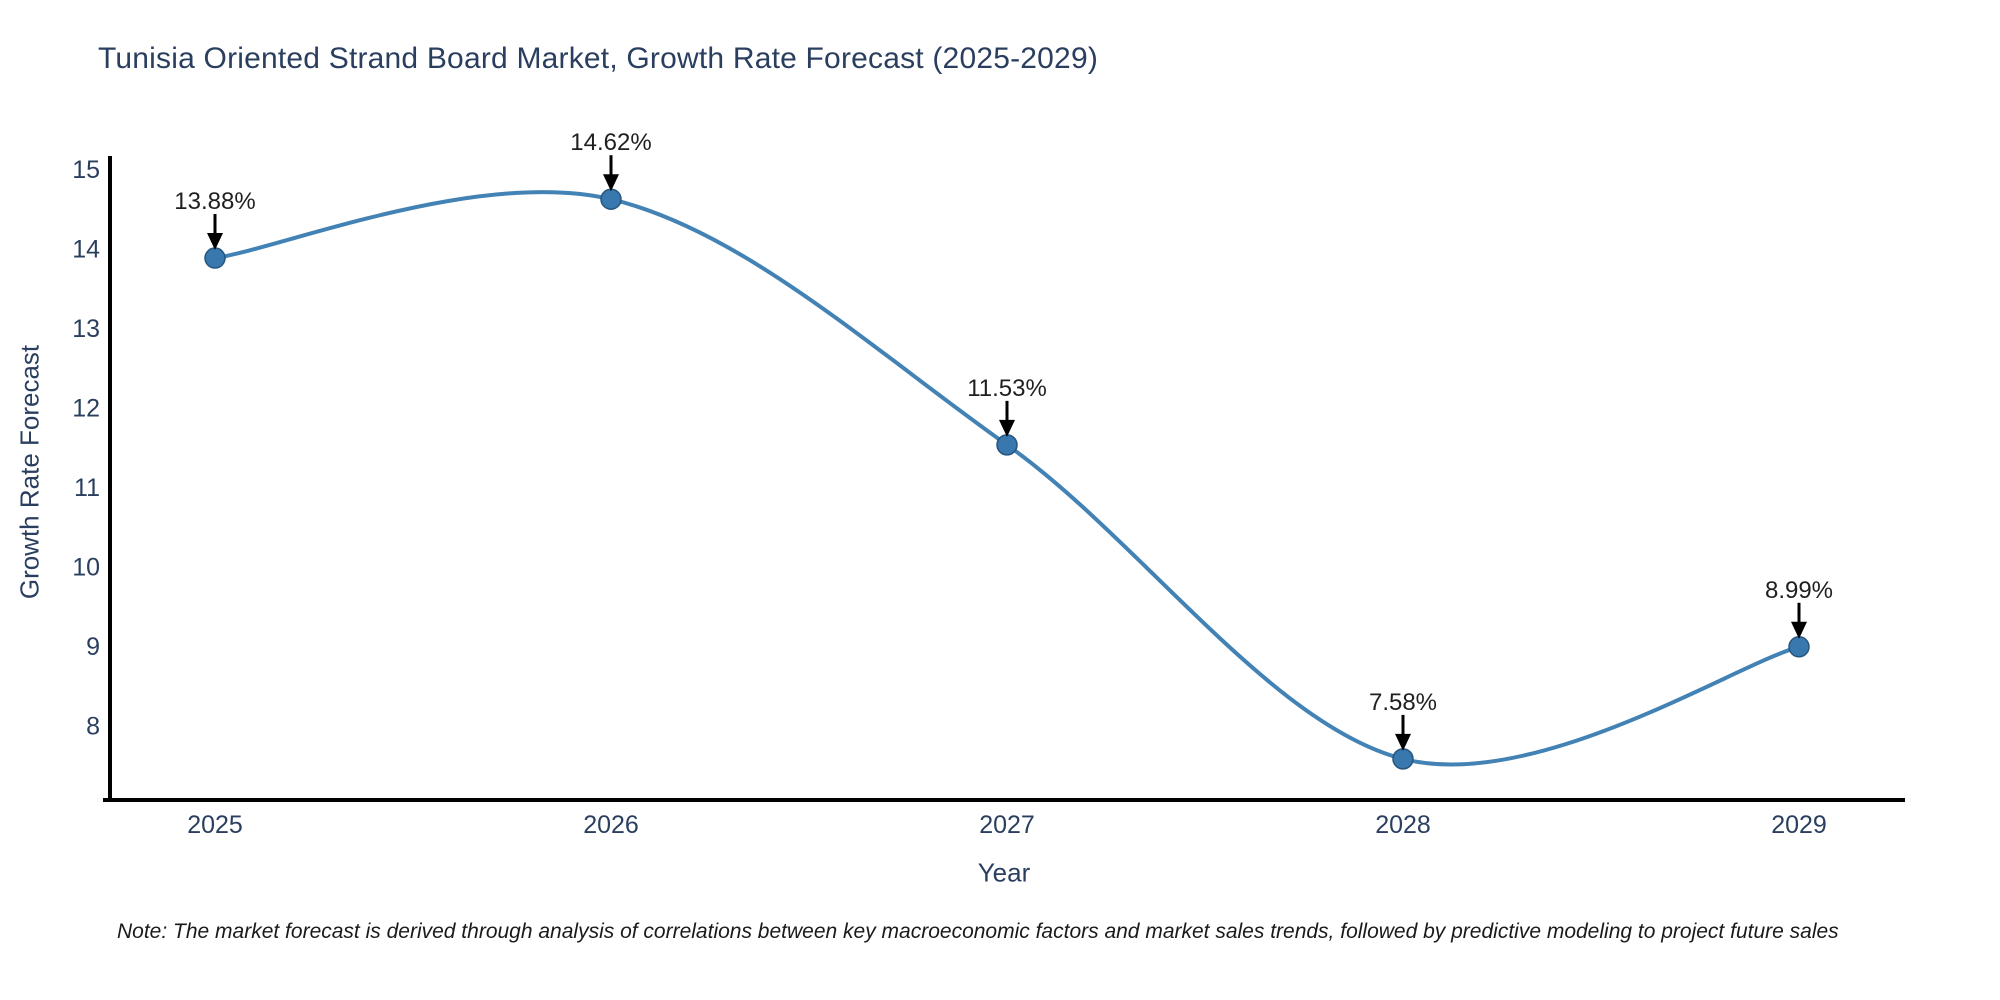 This screenshot has width=2000, height=1000. Describe the element at coordinates (1004, 872) in the screenshot. I see `x-axis-title: Year` at that location.